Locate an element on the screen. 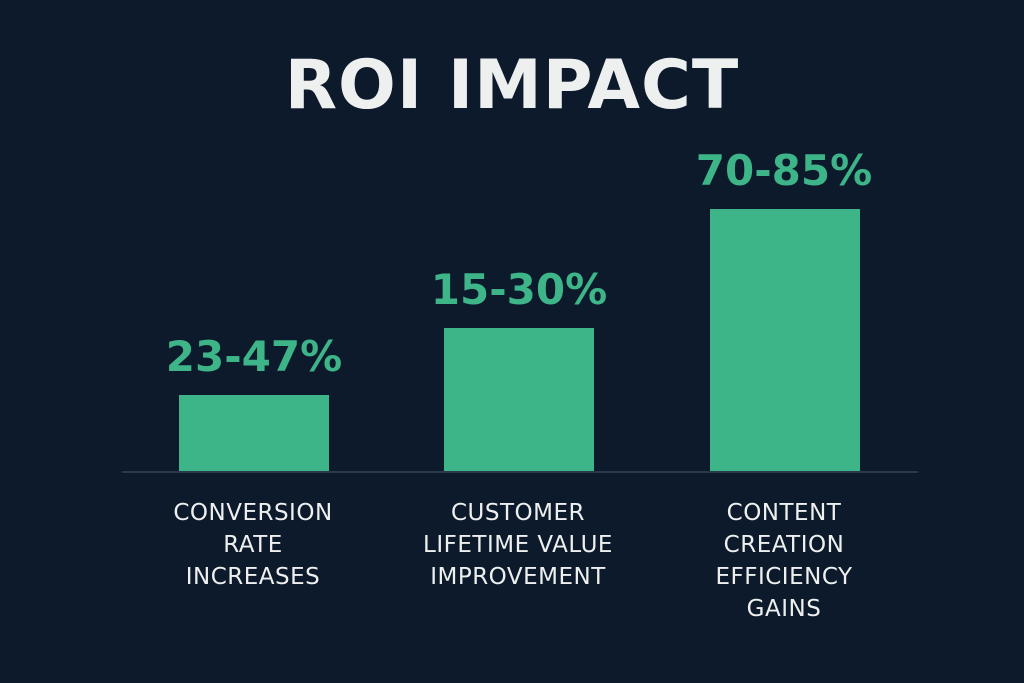 This screenshot has height=683, width=1024. category-label-line: LIFETIME VALUE is located at coordinates (518, 545).